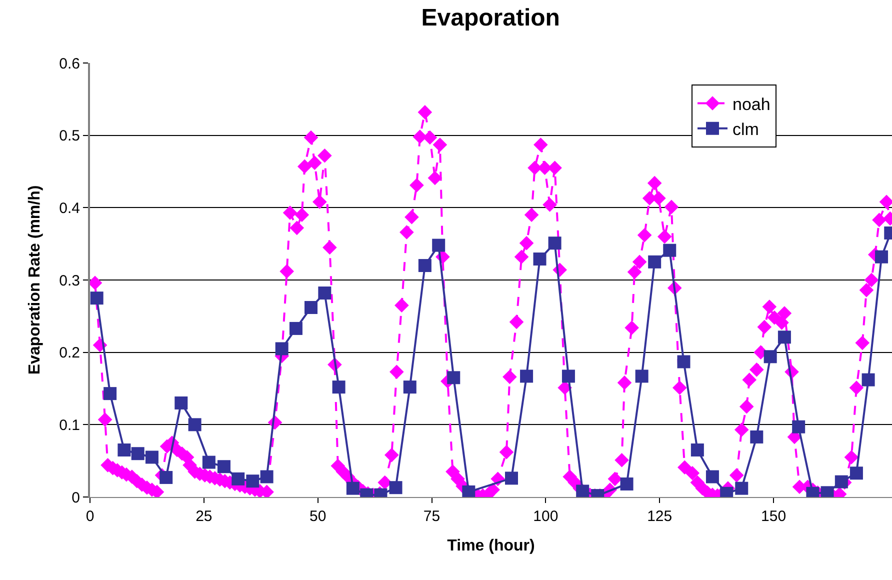 Image resolution: width=892 pixels, height=580 pixels. Describe the element at coordinates (69, 425) in the screenshot. I see `y-tick-label: 0.1` at that location.